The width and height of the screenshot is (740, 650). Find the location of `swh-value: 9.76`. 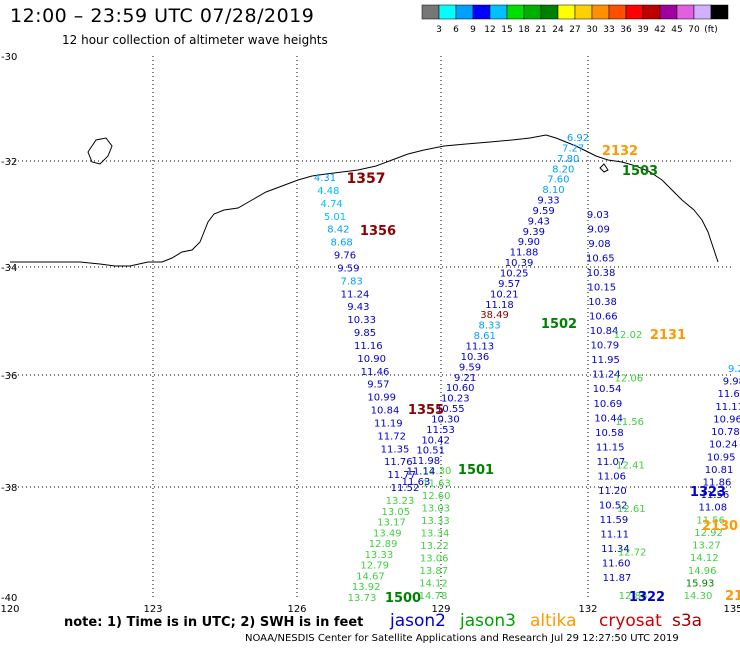

swh-value: 9.76 is located at coordinates (345, 256).